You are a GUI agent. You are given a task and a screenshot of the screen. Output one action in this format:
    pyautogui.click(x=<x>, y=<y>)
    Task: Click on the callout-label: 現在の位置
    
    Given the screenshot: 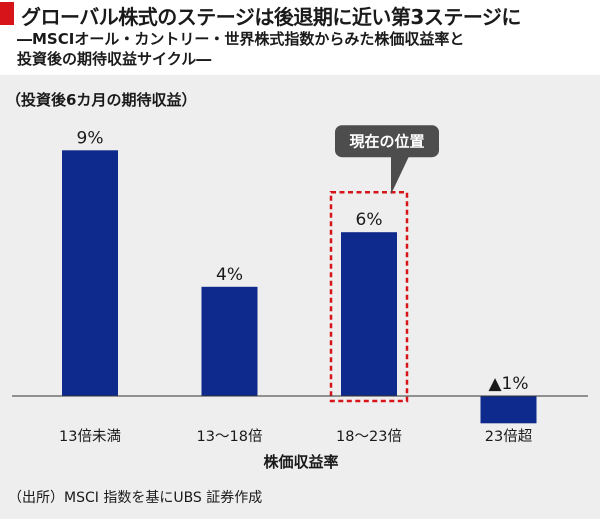 What is the action you would take?
    pyautogui.click(x=386, y=142)
    